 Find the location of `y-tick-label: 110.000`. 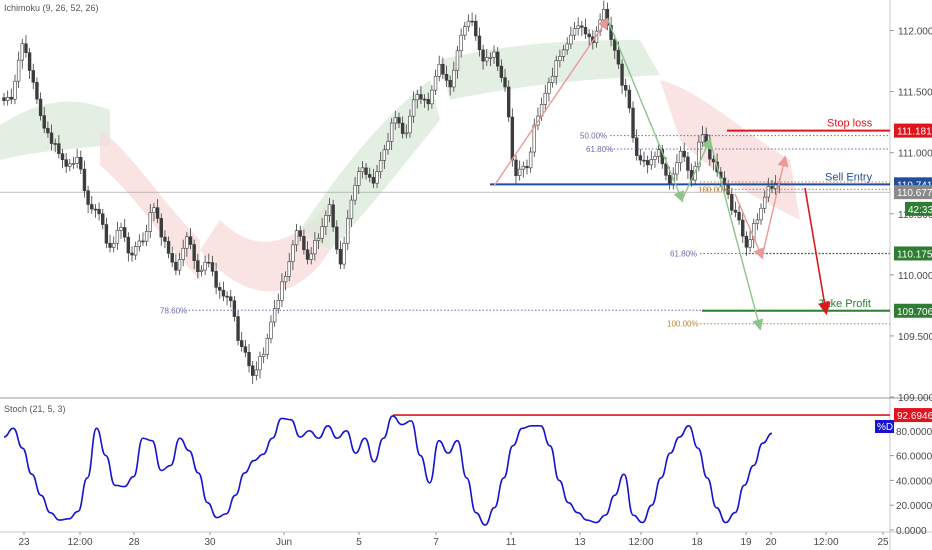

y-tick-label: 110.000 is located at coordinates (915, 276).